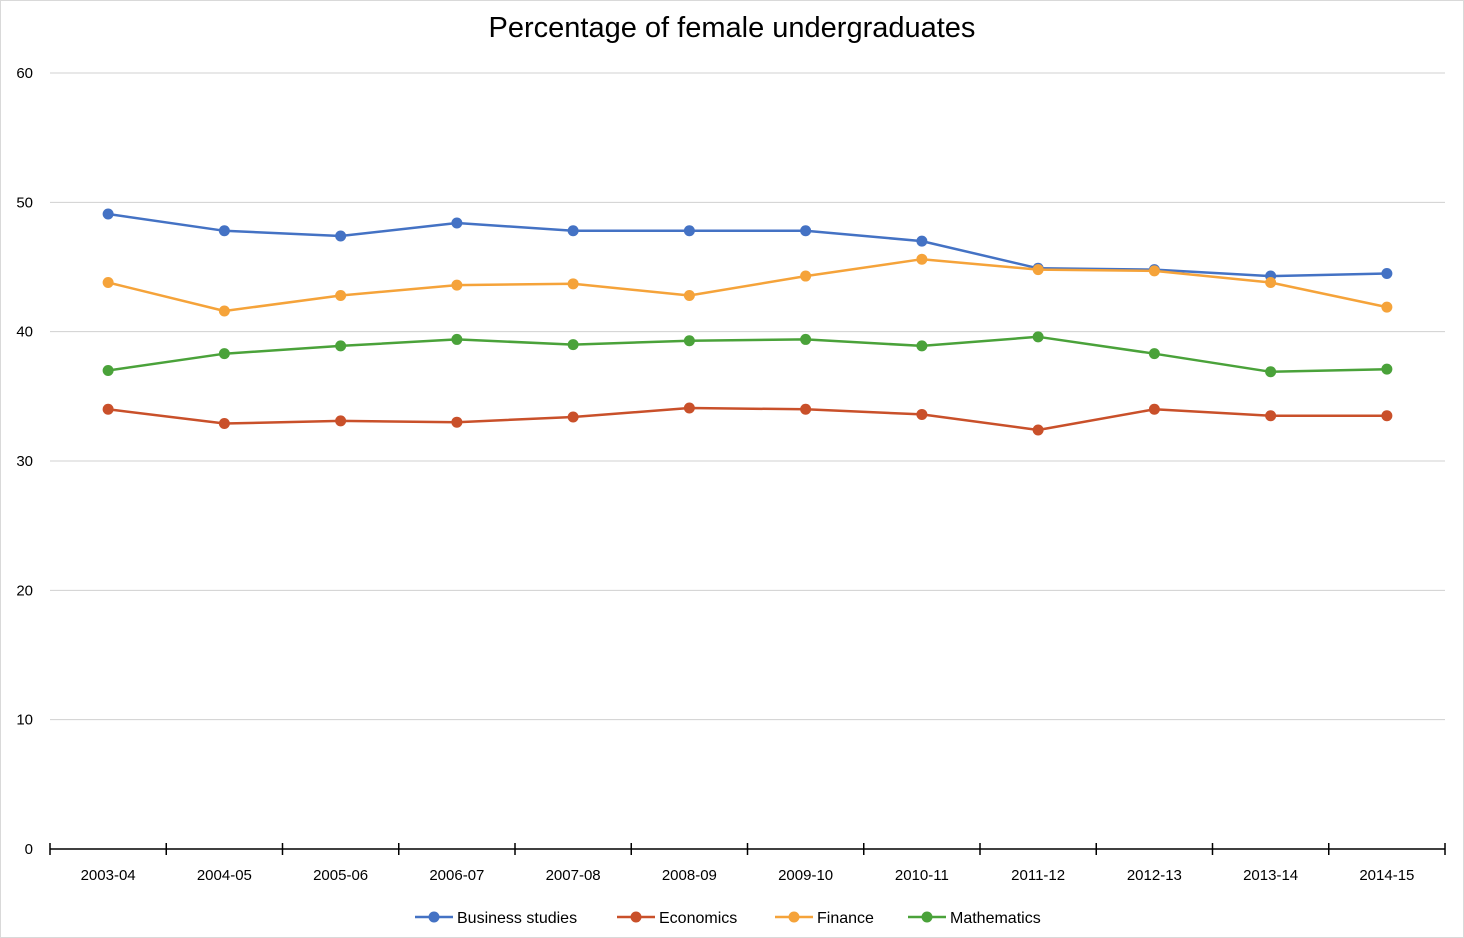  Describe the element at coordinates (995, 918) in the screenshot. I see `legend-label: Mathematics` at that location.